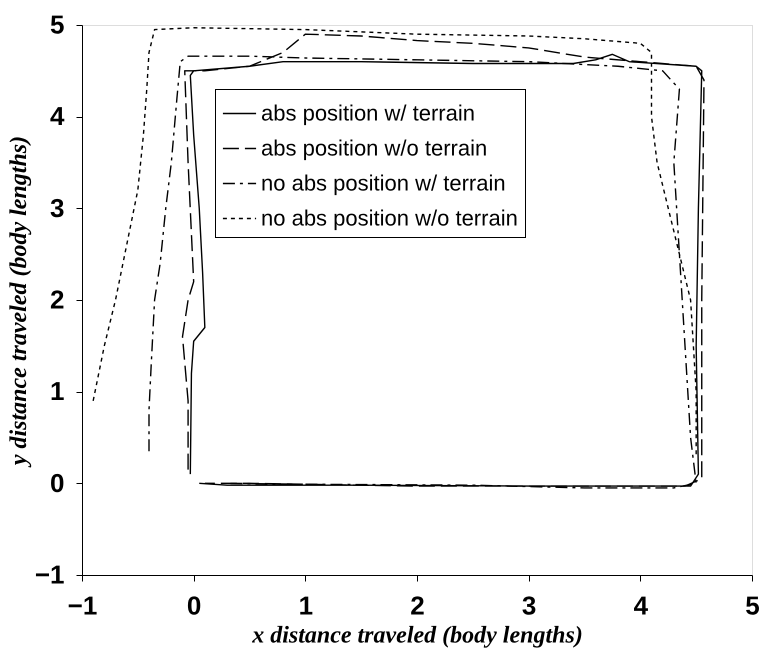 This screenshot has height=653, width=772. What do you see at coordinates (57, 391) in the screenshot?
I see `y-tick-label: 1` at bounding box center [57, 391].